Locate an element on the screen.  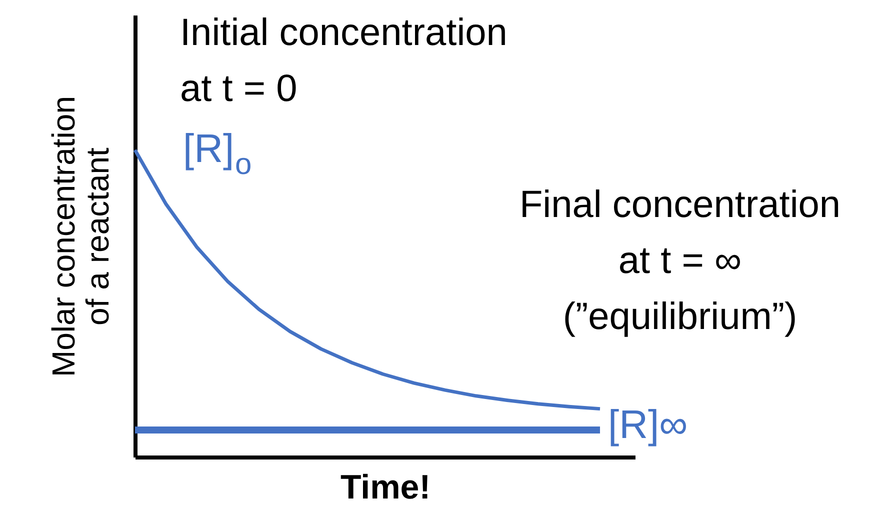
annotation: Final concentration at t = ∞ (”equilibrium”) is located at coordinates (680, 261).